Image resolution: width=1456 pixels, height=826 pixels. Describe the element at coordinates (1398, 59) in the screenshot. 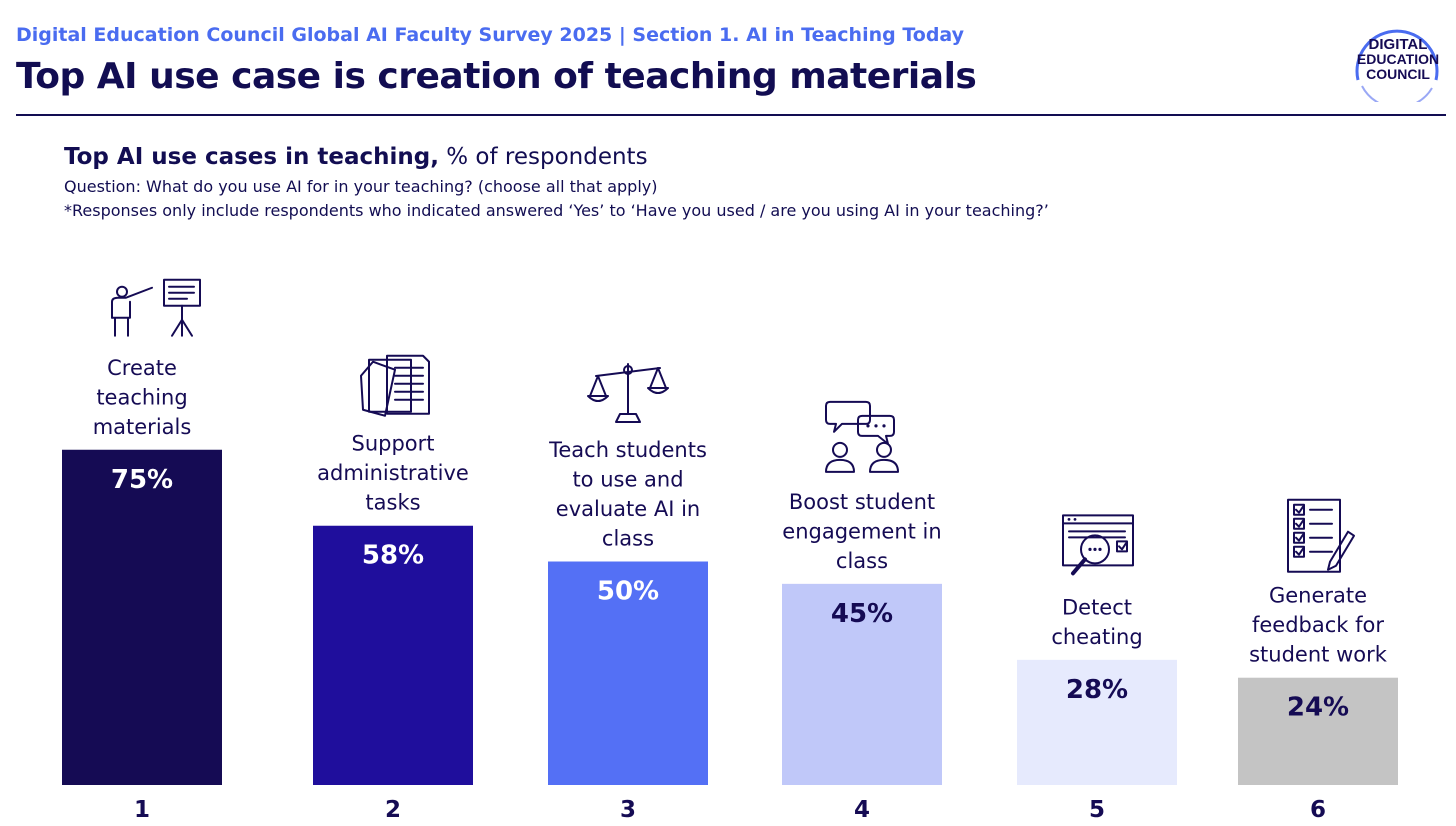

I see `logo-line-2: EDUCATION` at that location.